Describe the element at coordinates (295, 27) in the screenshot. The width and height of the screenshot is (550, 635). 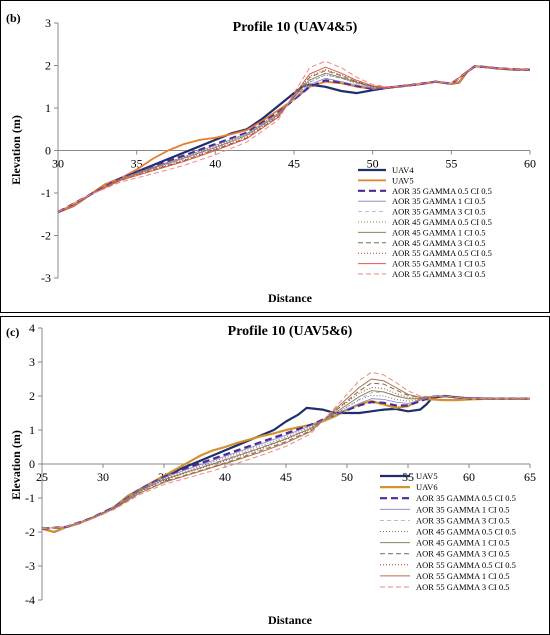
I see `panel-b-title: Profile 10 (UAV4&5)` at that location.